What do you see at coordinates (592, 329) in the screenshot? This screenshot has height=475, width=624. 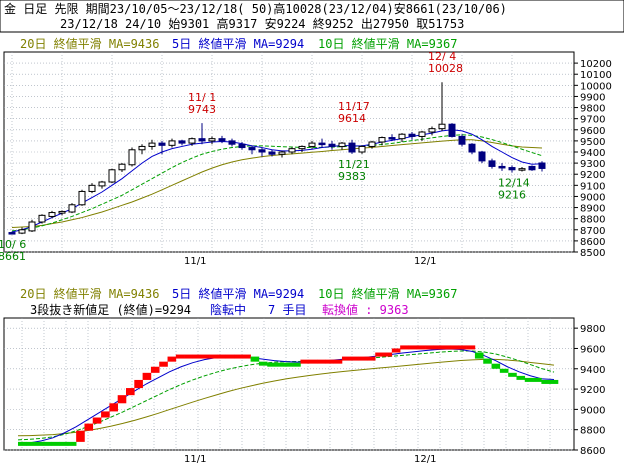 I see `line-break-y-tick-label: 9800` at bounding box center [592, 329].